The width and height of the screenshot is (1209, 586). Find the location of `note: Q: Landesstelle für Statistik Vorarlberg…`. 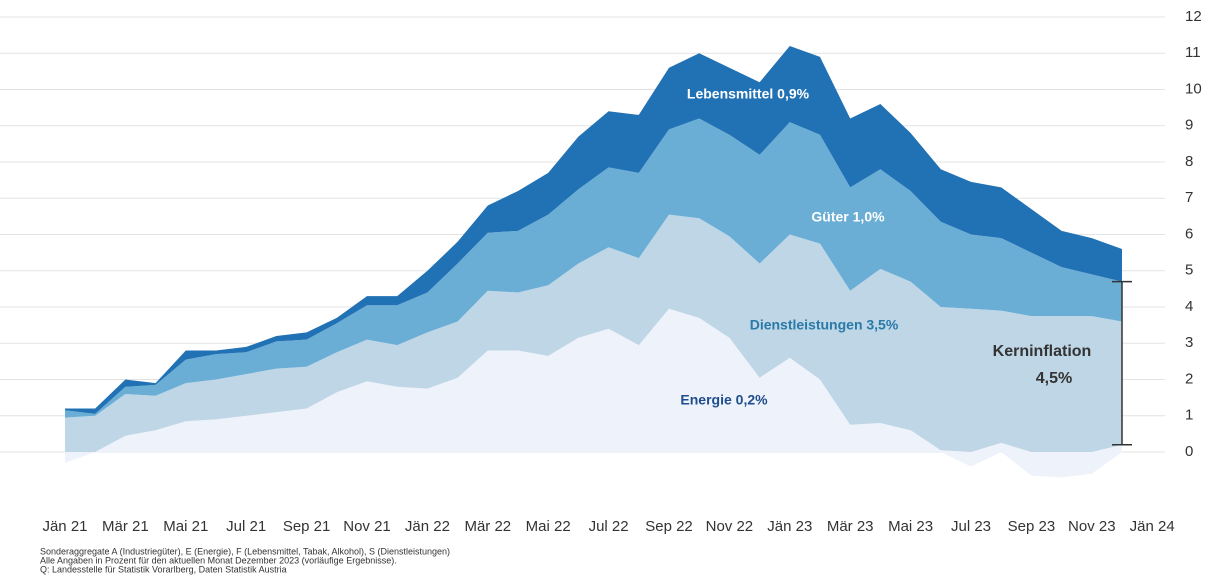

note: Q: Landesstelle für Statistik Vorarlberg… is located at coordinates (163, 569).